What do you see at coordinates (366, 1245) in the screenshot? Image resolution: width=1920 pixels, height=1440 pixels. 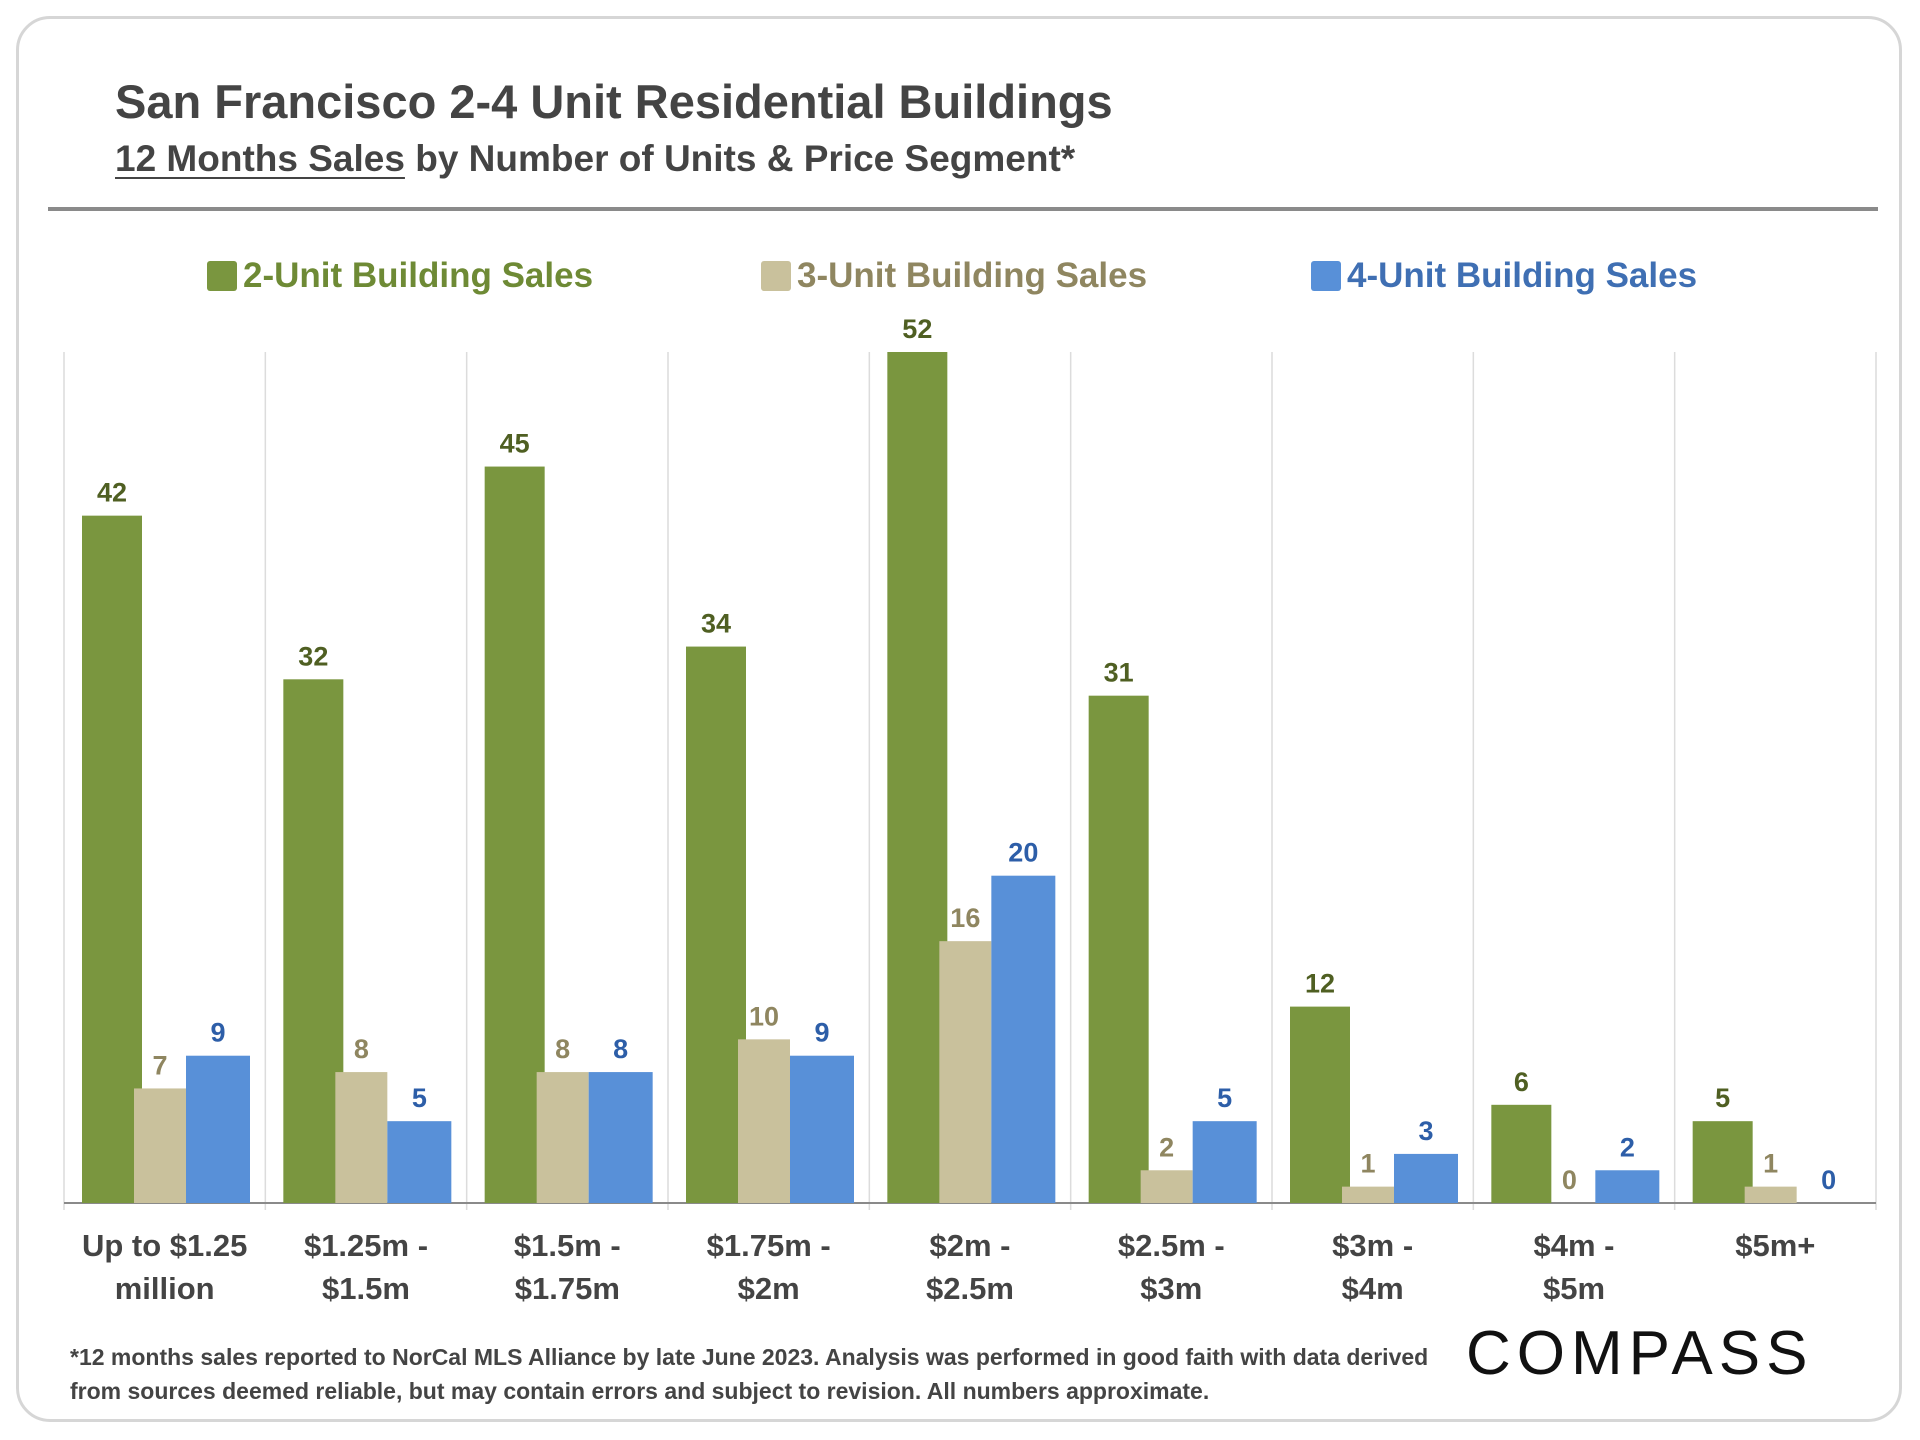 I see `x-tick-label: $1.25m -` at bounding box center [366, 1245].